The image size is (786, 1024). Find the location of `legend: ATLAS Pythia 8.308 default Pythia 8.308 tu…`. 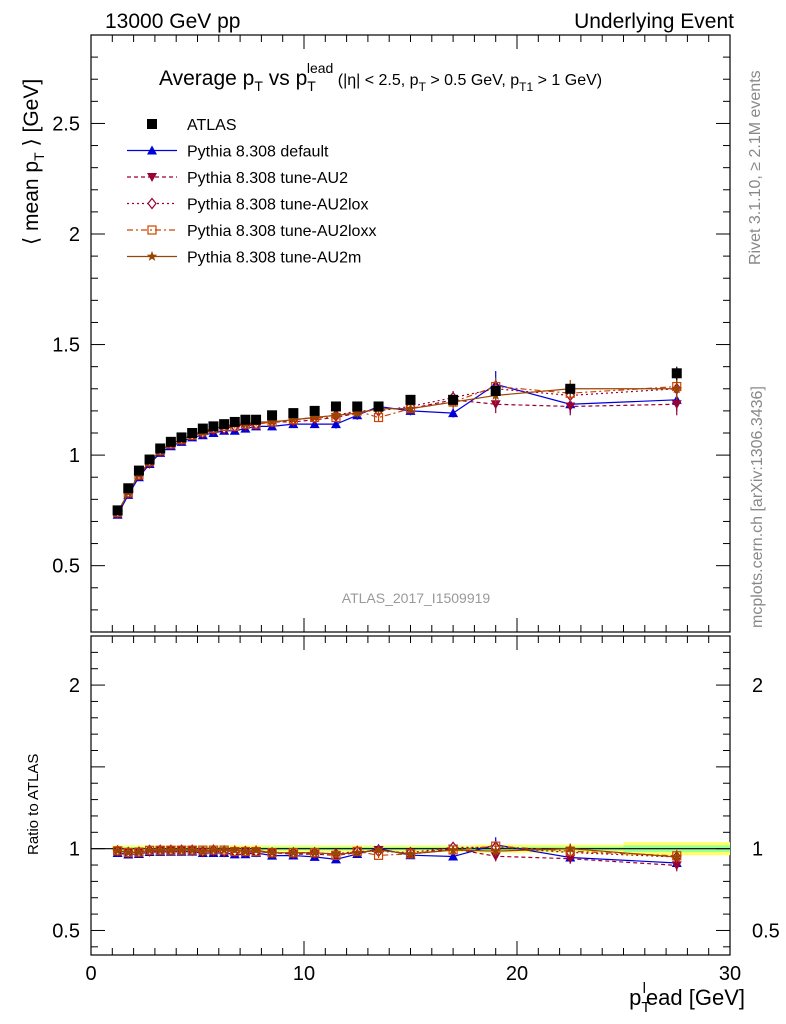

legend: ATLAS Pythia 8.308 default Pythia 8.308 tu… is located at coordinates (251, 192).